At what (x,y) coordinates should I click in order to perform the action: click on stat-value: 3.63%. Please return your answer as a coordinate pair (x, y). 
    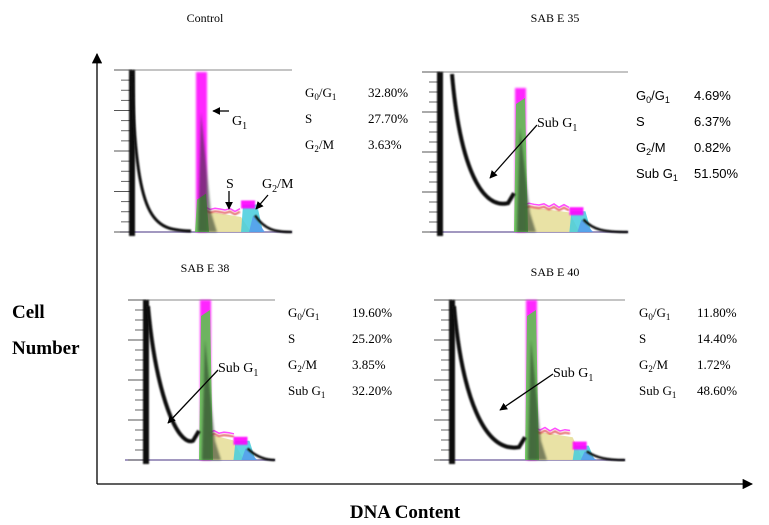
    Looking at the image, I should click on (385, 144).